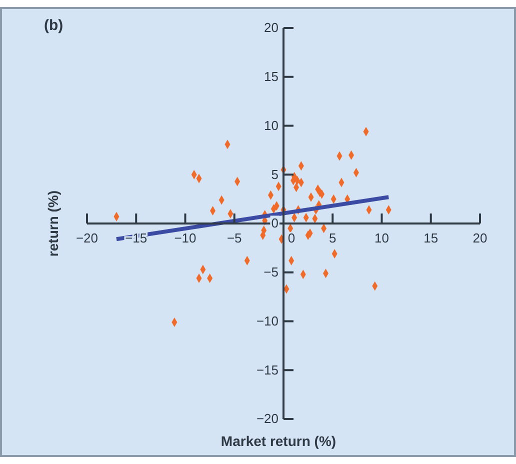 This screenshot has height=464, width=516. I want to click on y-axis-title: return (%), so click(53, 223).